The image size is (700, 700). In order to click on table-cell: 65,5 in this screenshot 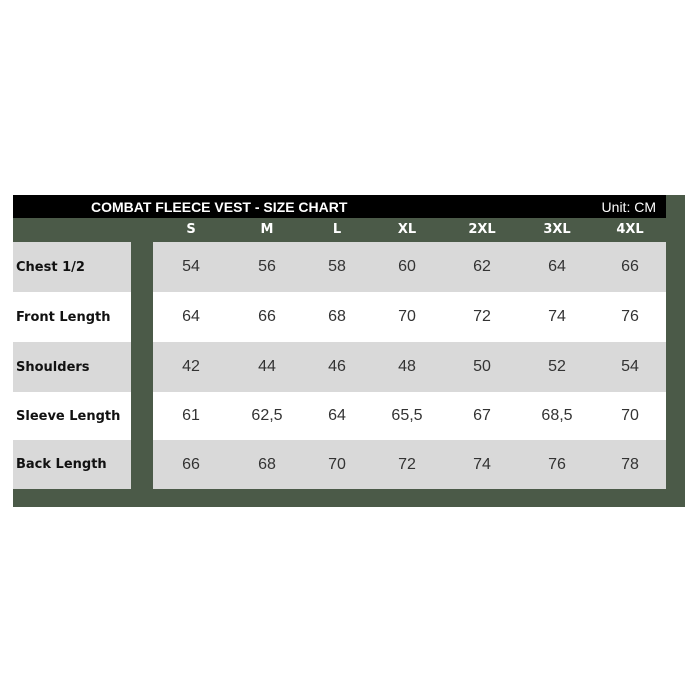, I will do `click(407, 415)`.